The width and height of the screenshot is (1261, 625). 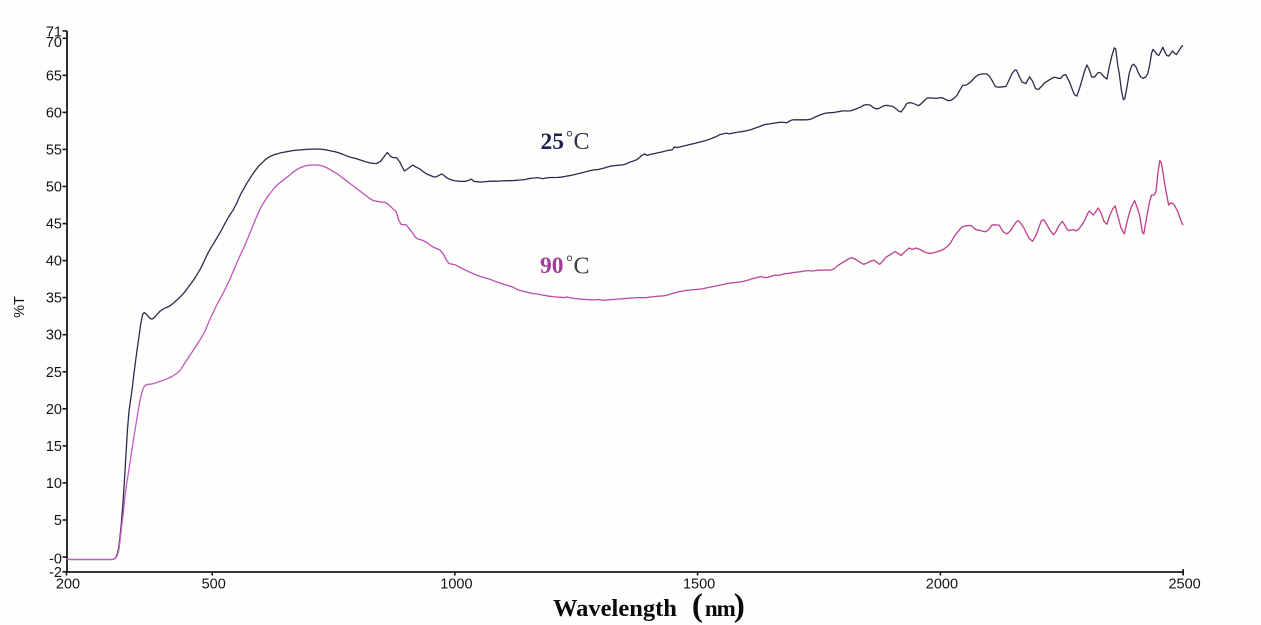 I want to click on svg-text: 65, so click(x=54, y=76).